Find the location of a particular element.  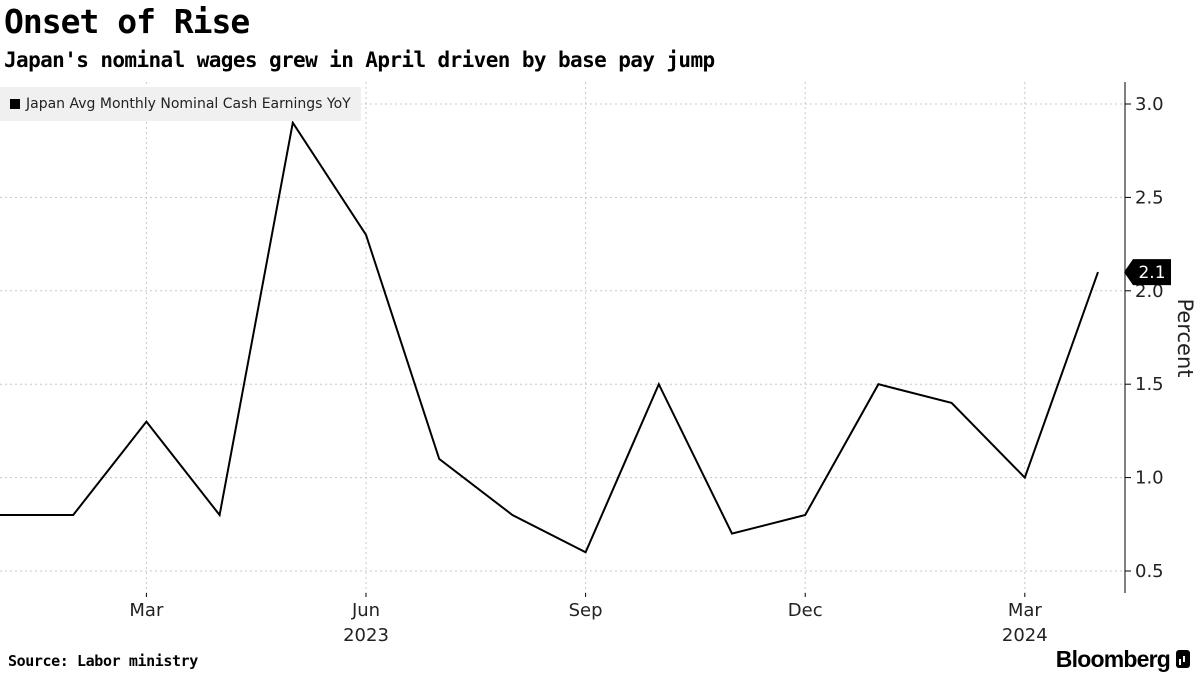

legend-swatch is located at coordinates (15, 104).